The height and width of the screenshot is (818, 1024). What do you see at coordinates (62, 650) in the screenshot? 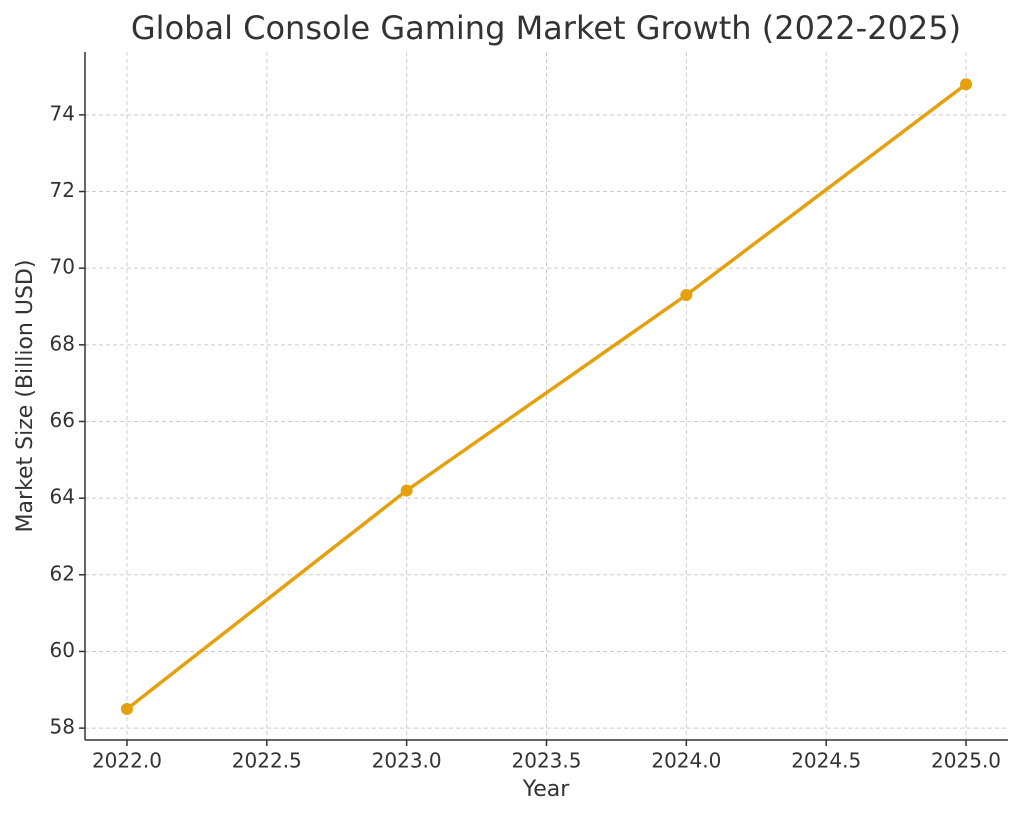
I see `y-tick-label: 60` at bounding box center [62, 650].